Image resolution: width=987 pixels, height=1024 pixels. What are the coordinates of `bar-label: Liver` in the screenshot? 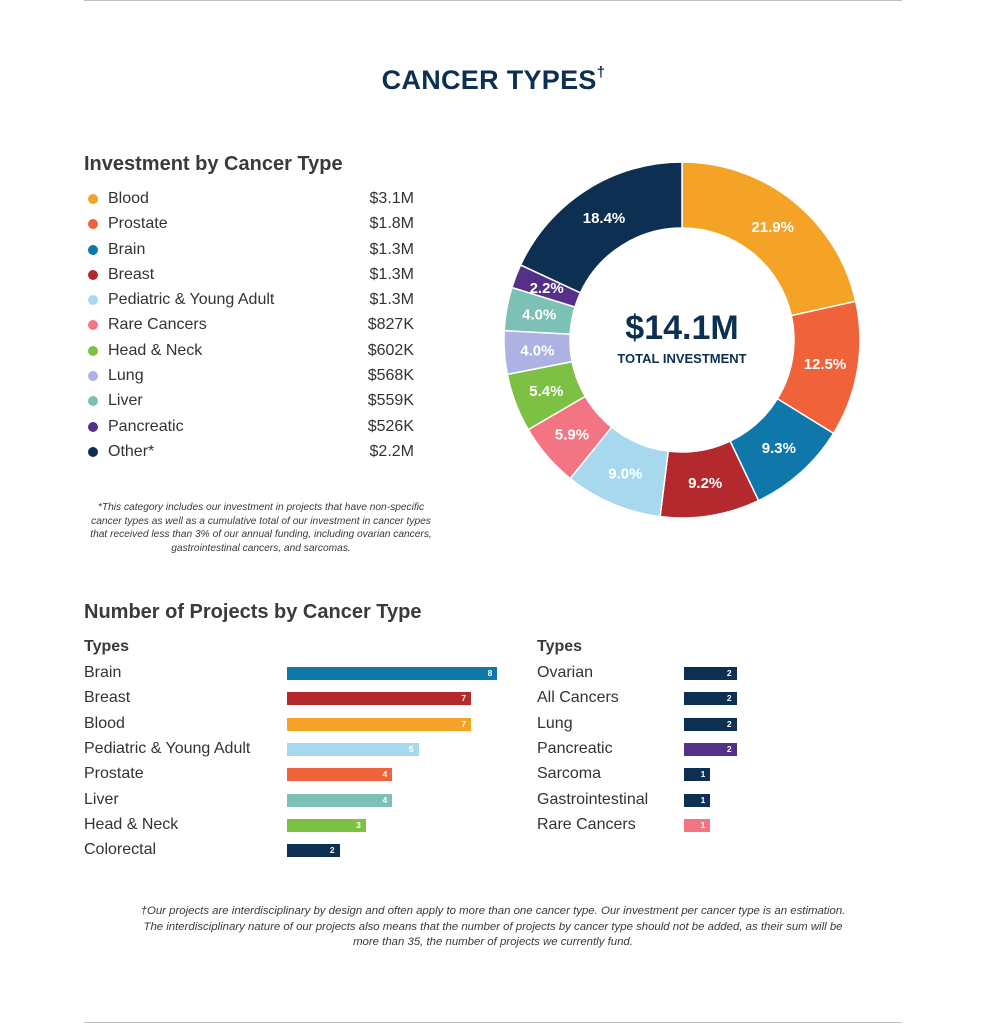 It's located at (101, 799).